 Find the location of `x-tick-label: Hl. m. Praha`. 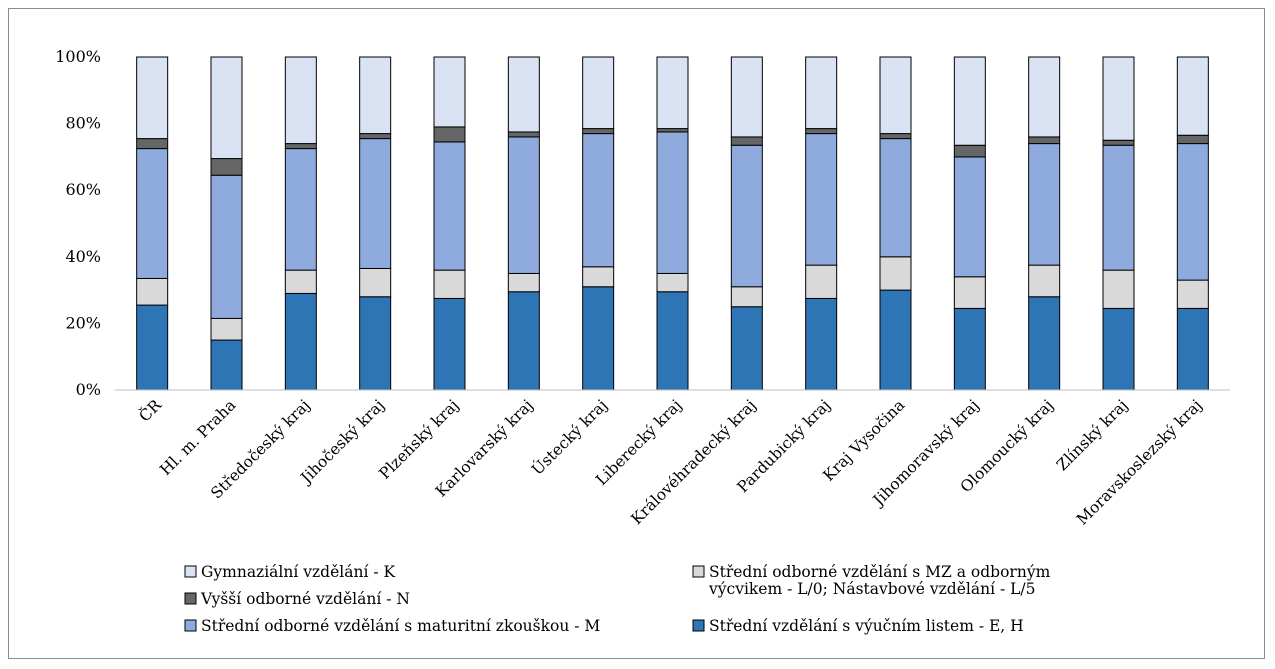

x-tick-label: Hl. m. Praha is located at coordinates (197, 437).